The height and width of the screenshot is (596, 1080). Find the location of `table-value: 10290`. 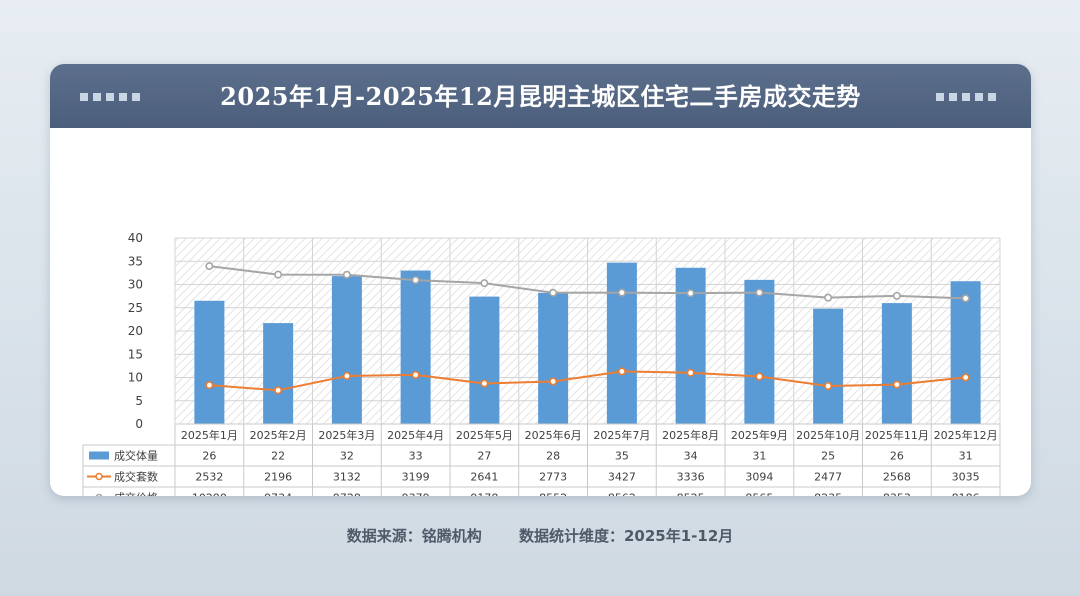

table-value: 10290 is located at coordinates (209, 494).